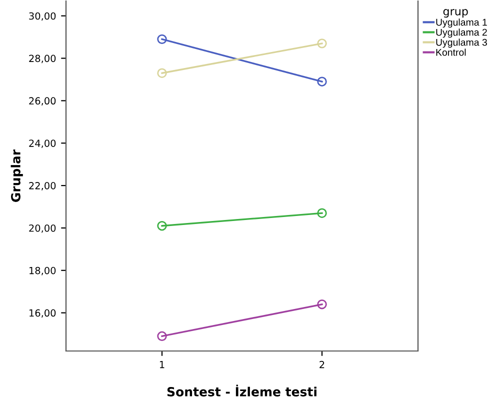 This screenshot has width=501, height=405. What do you see at coordinates (455, 13) in the screenshot?
I see `legend-title: grup` at bounding box center [455, 13].